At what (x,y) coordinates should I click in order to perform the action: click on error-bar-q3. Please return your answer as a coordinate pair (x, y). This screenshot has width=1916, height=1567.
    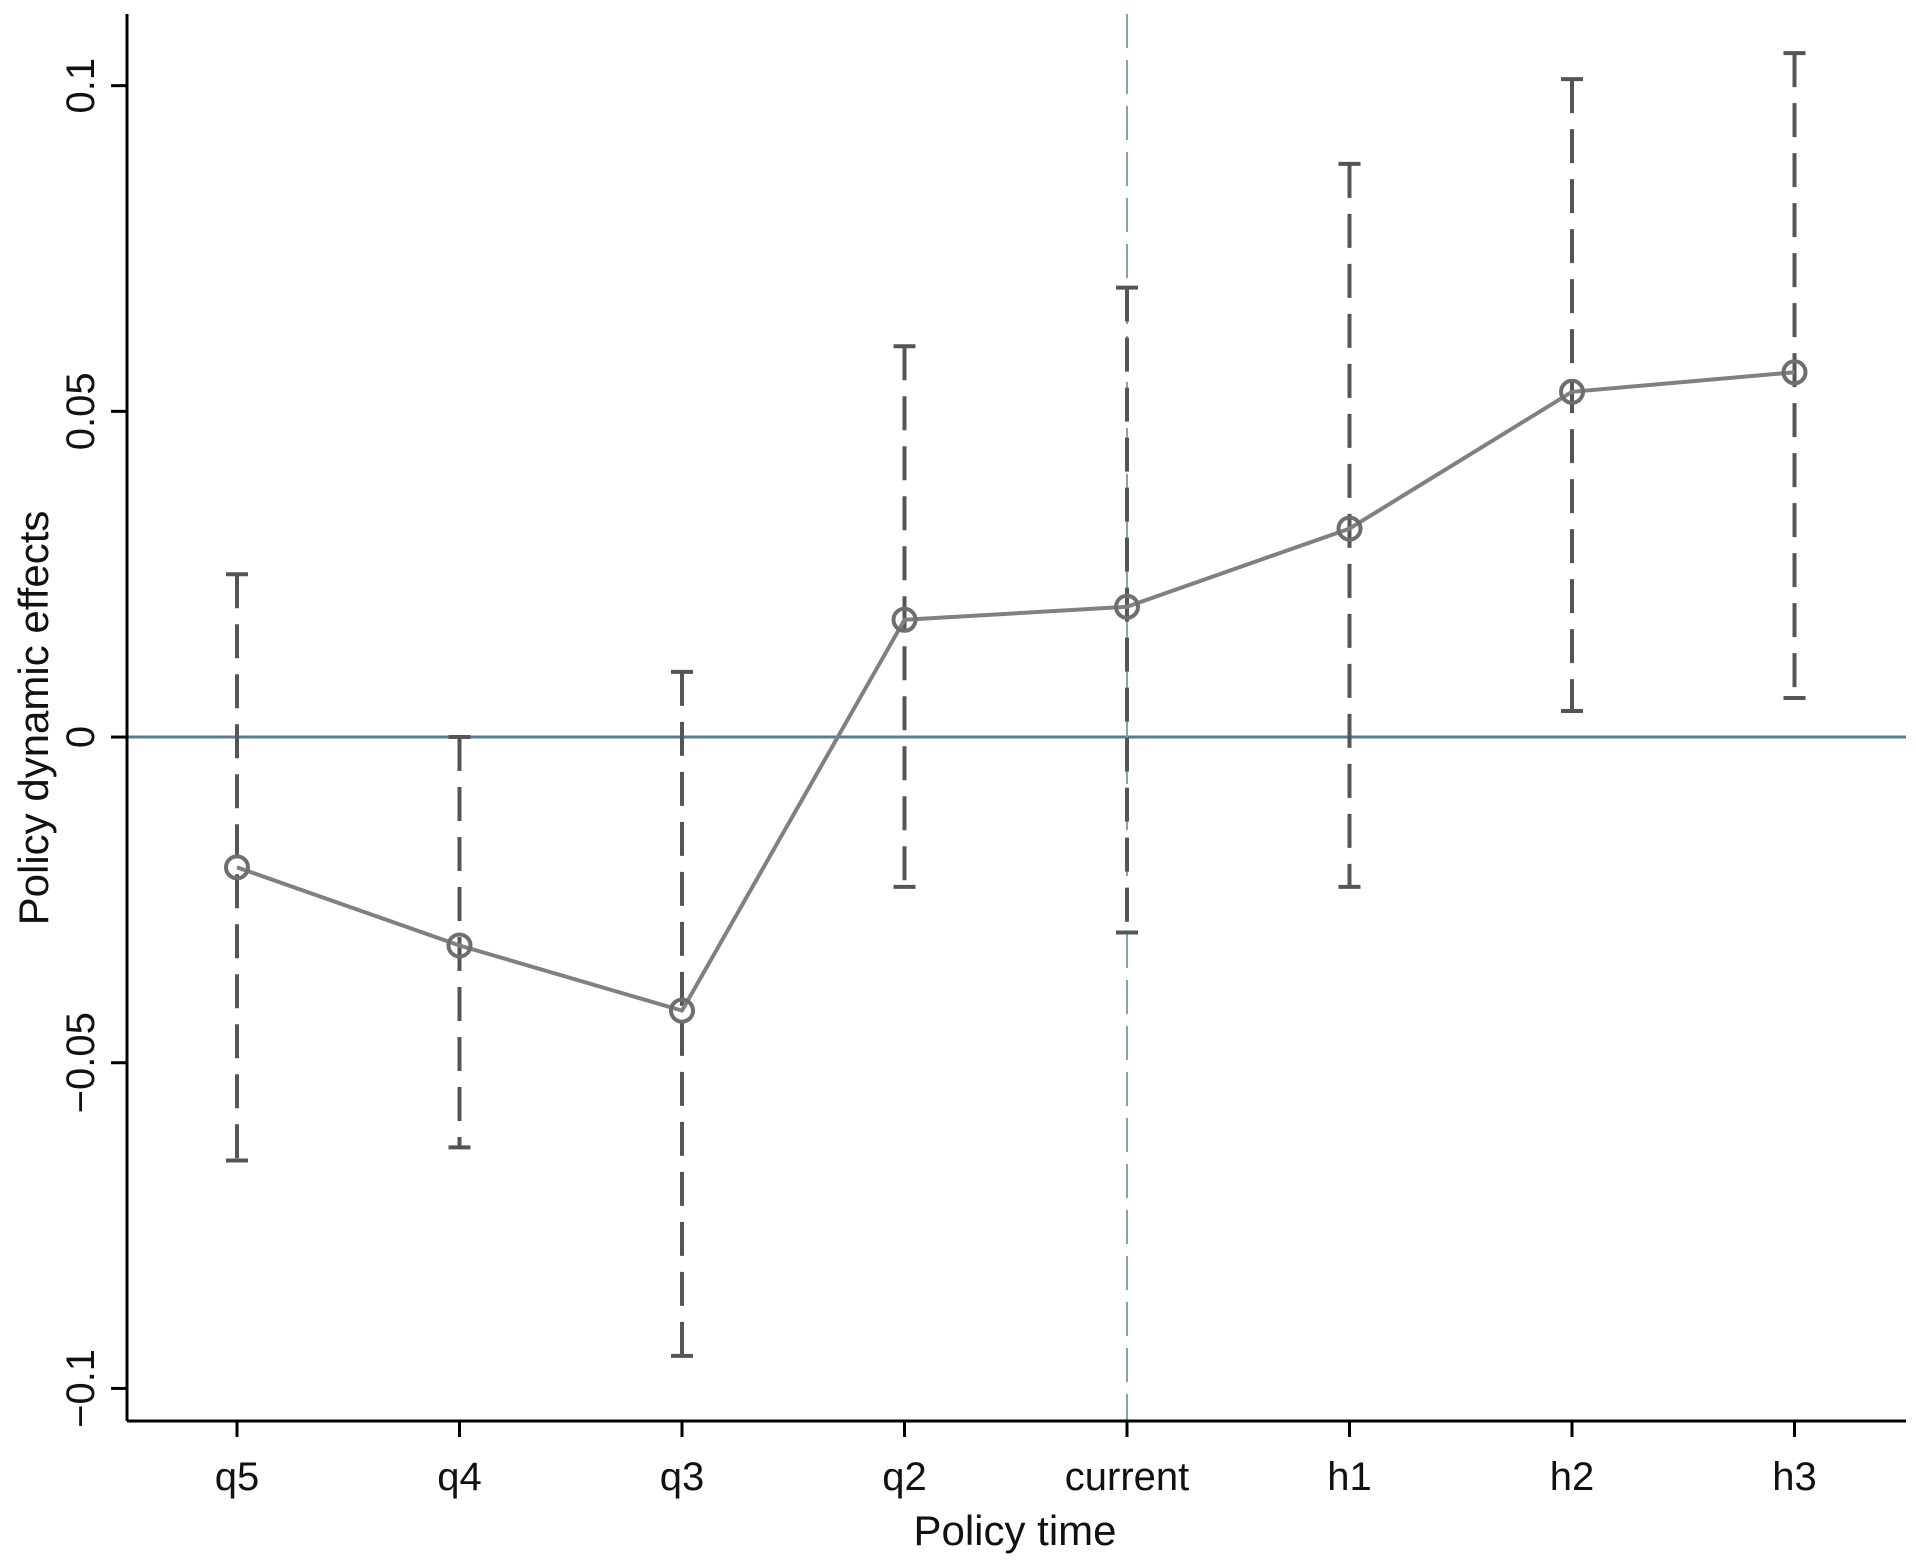
    Looking at the image, I should click on (682, 1013).